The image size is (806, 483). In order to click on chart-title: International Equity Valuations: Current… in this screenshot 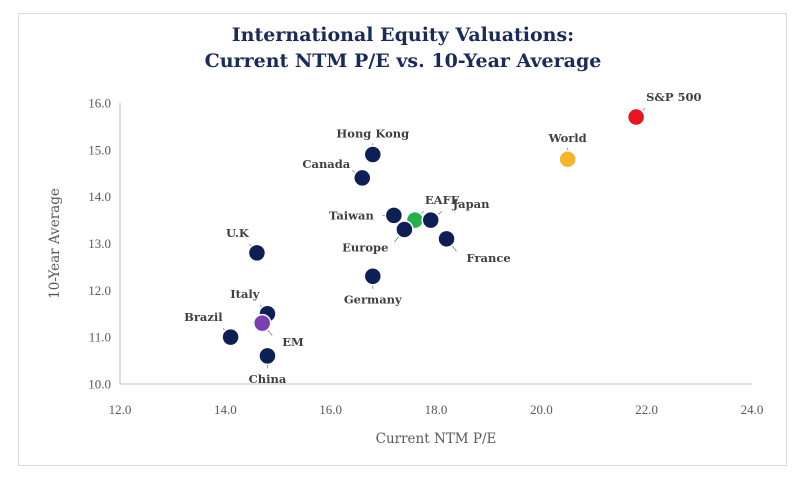, I will do `click(403, 48)`.